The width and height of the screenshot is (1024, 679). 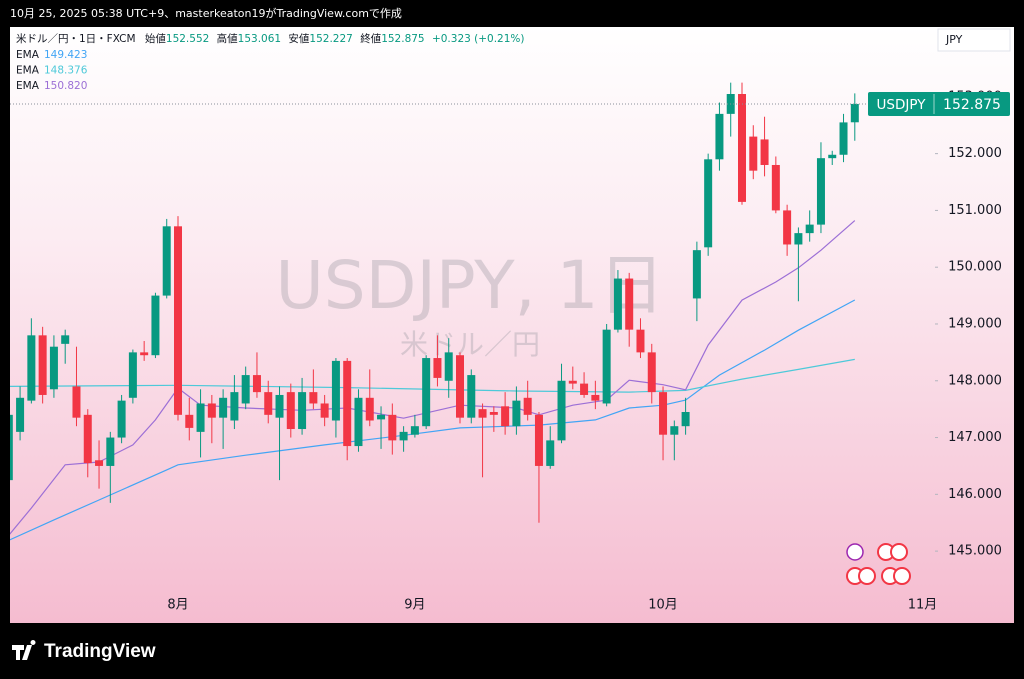 What do you see at coordinates (227, 38) in the screenshot?
I see `ohlc-label: 高値` at bounding box center [227, 38].